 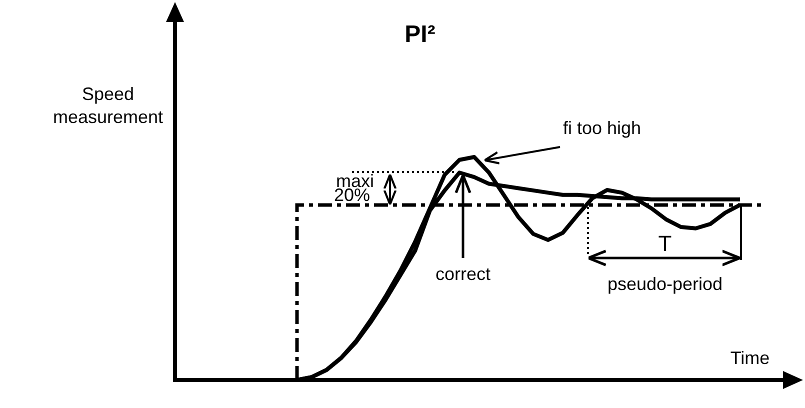 What do you see at coordinates (602, 128) in the screenshot?
I see `text: fi too high` at bounding box center [602, 128].